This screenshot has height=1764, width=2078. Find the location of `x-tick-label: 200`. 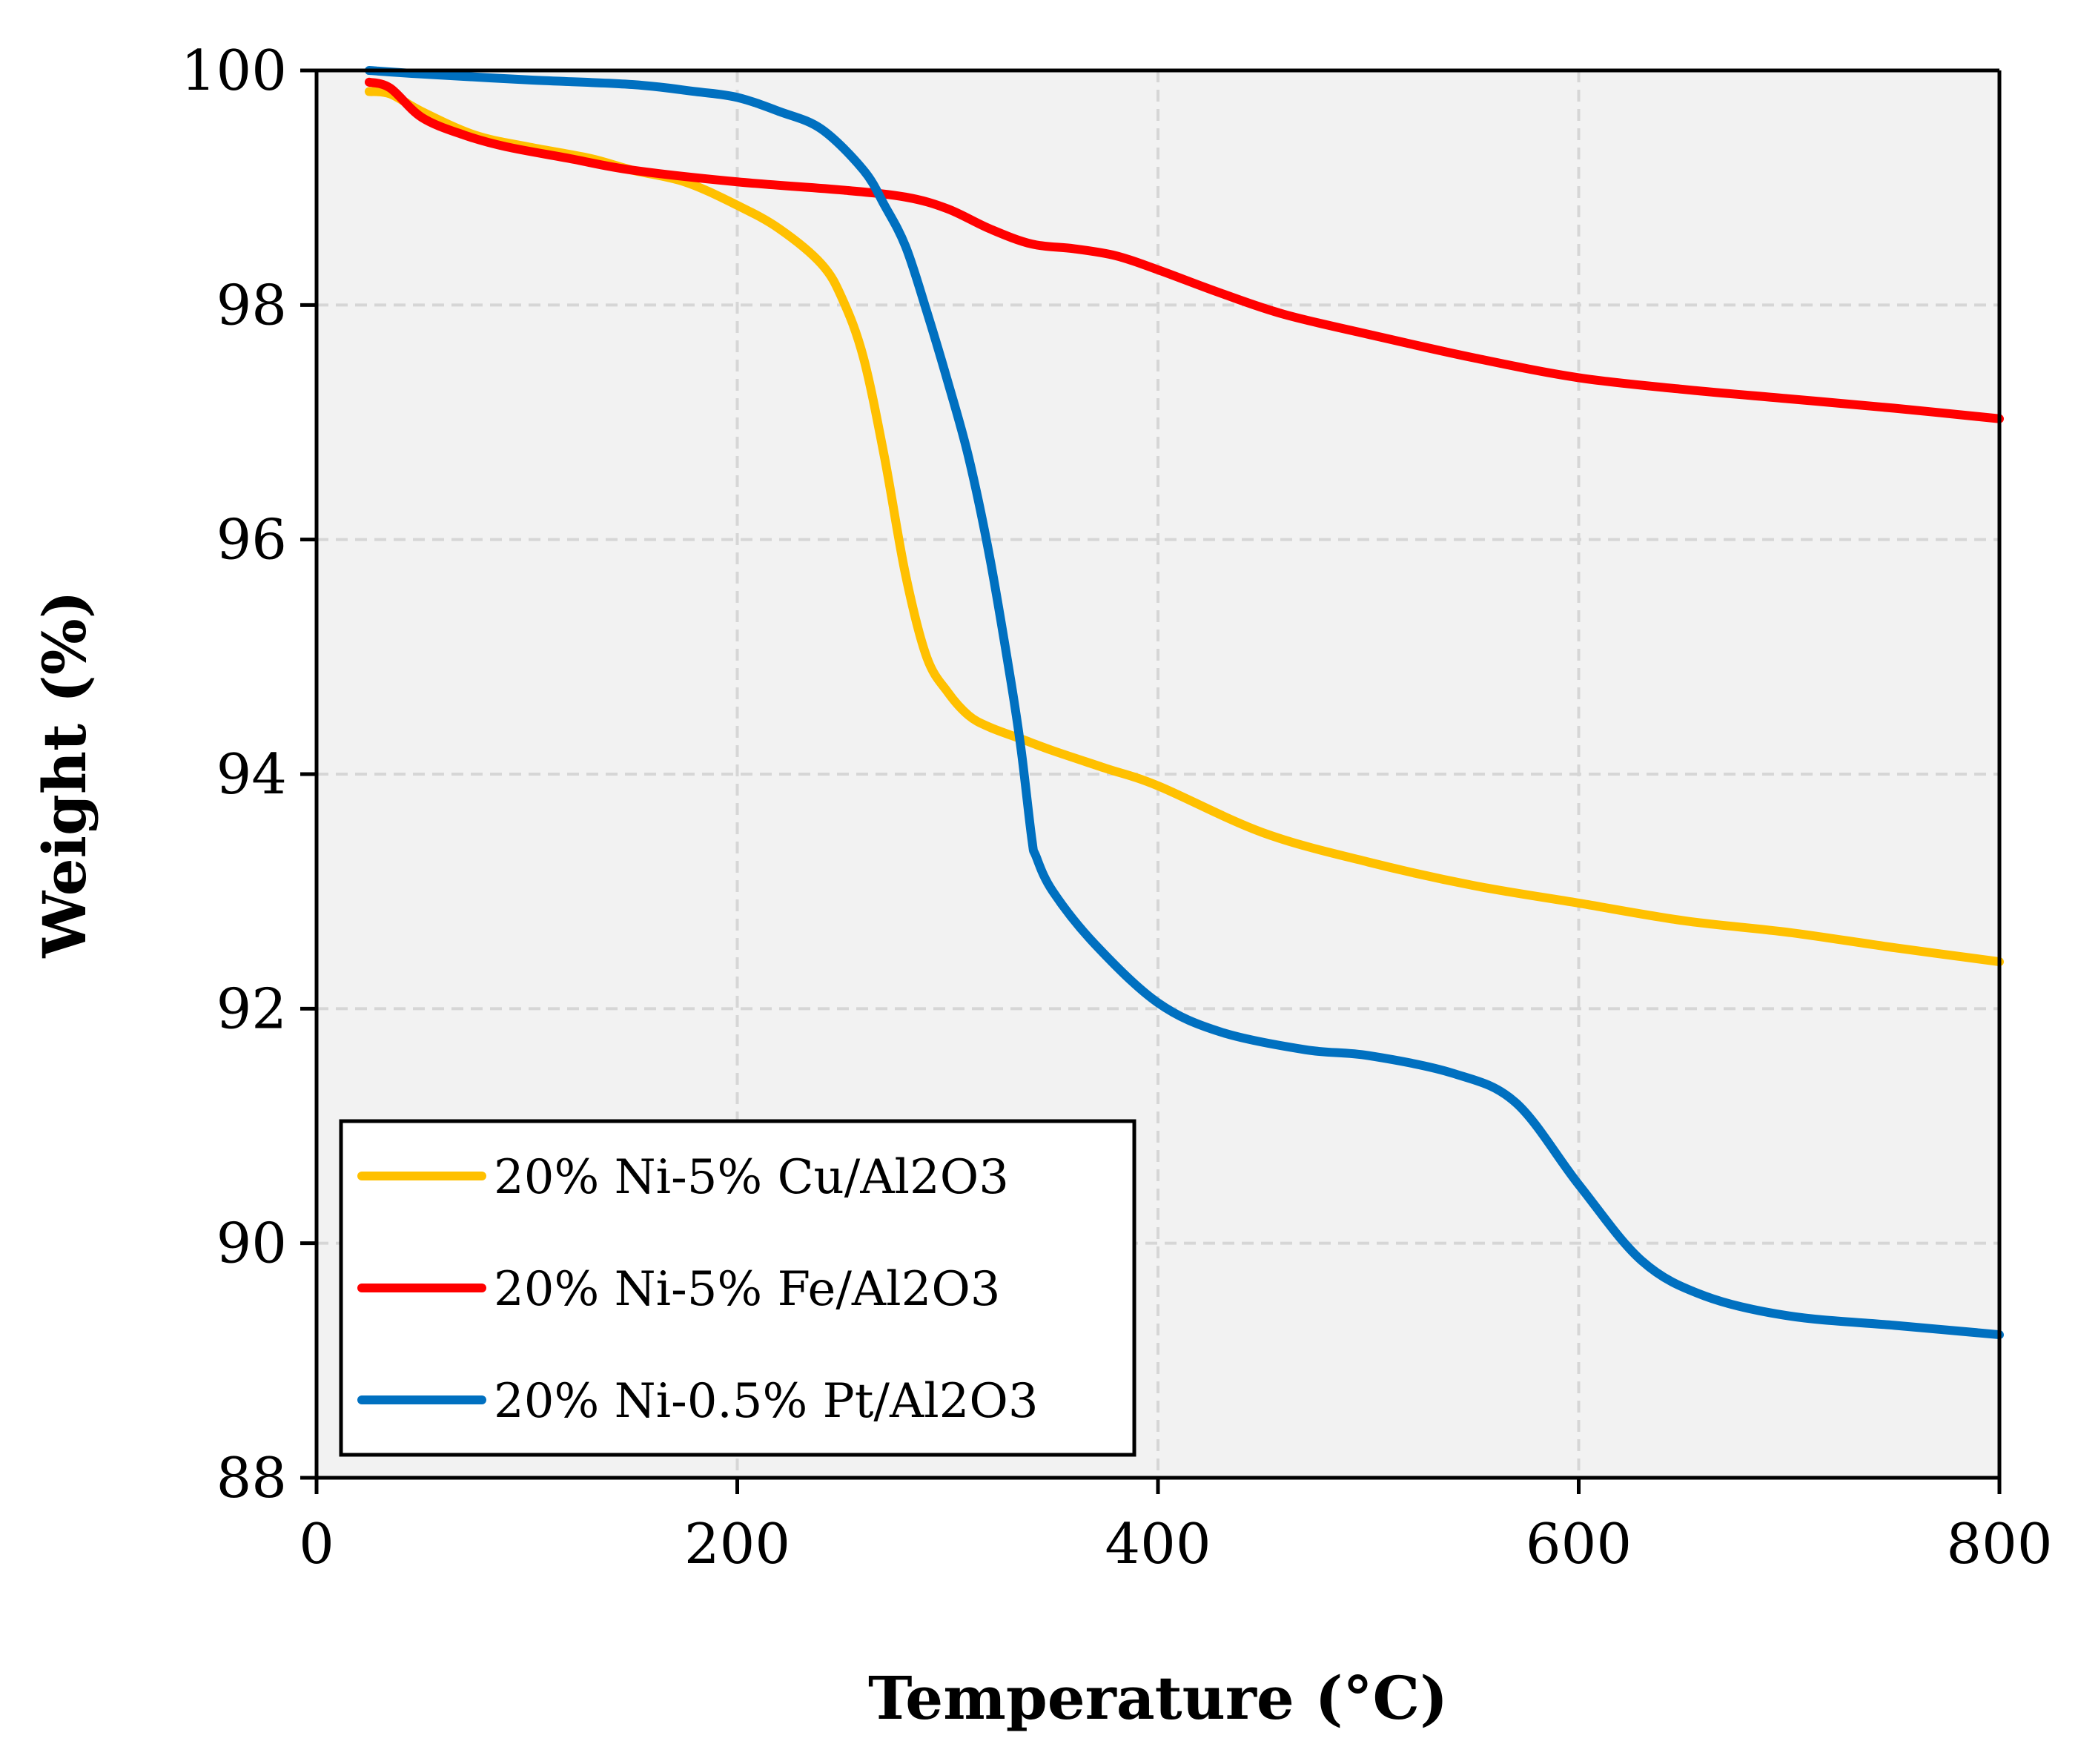

x-tick-label: 200 is located at coordinates (737, 1543).